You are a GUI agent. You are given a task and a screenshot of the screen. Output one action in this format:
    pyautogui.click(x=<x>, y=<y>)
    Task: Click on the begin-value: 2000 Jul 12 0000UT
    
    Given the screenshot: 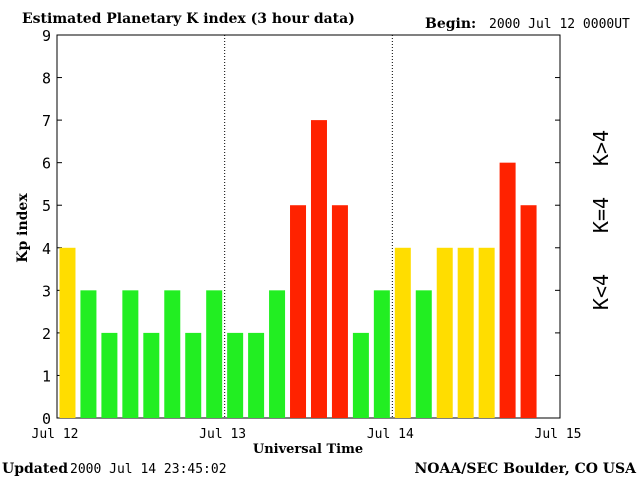 What is the action you would take?
    pyautogui.click(x=559, y=24)
    